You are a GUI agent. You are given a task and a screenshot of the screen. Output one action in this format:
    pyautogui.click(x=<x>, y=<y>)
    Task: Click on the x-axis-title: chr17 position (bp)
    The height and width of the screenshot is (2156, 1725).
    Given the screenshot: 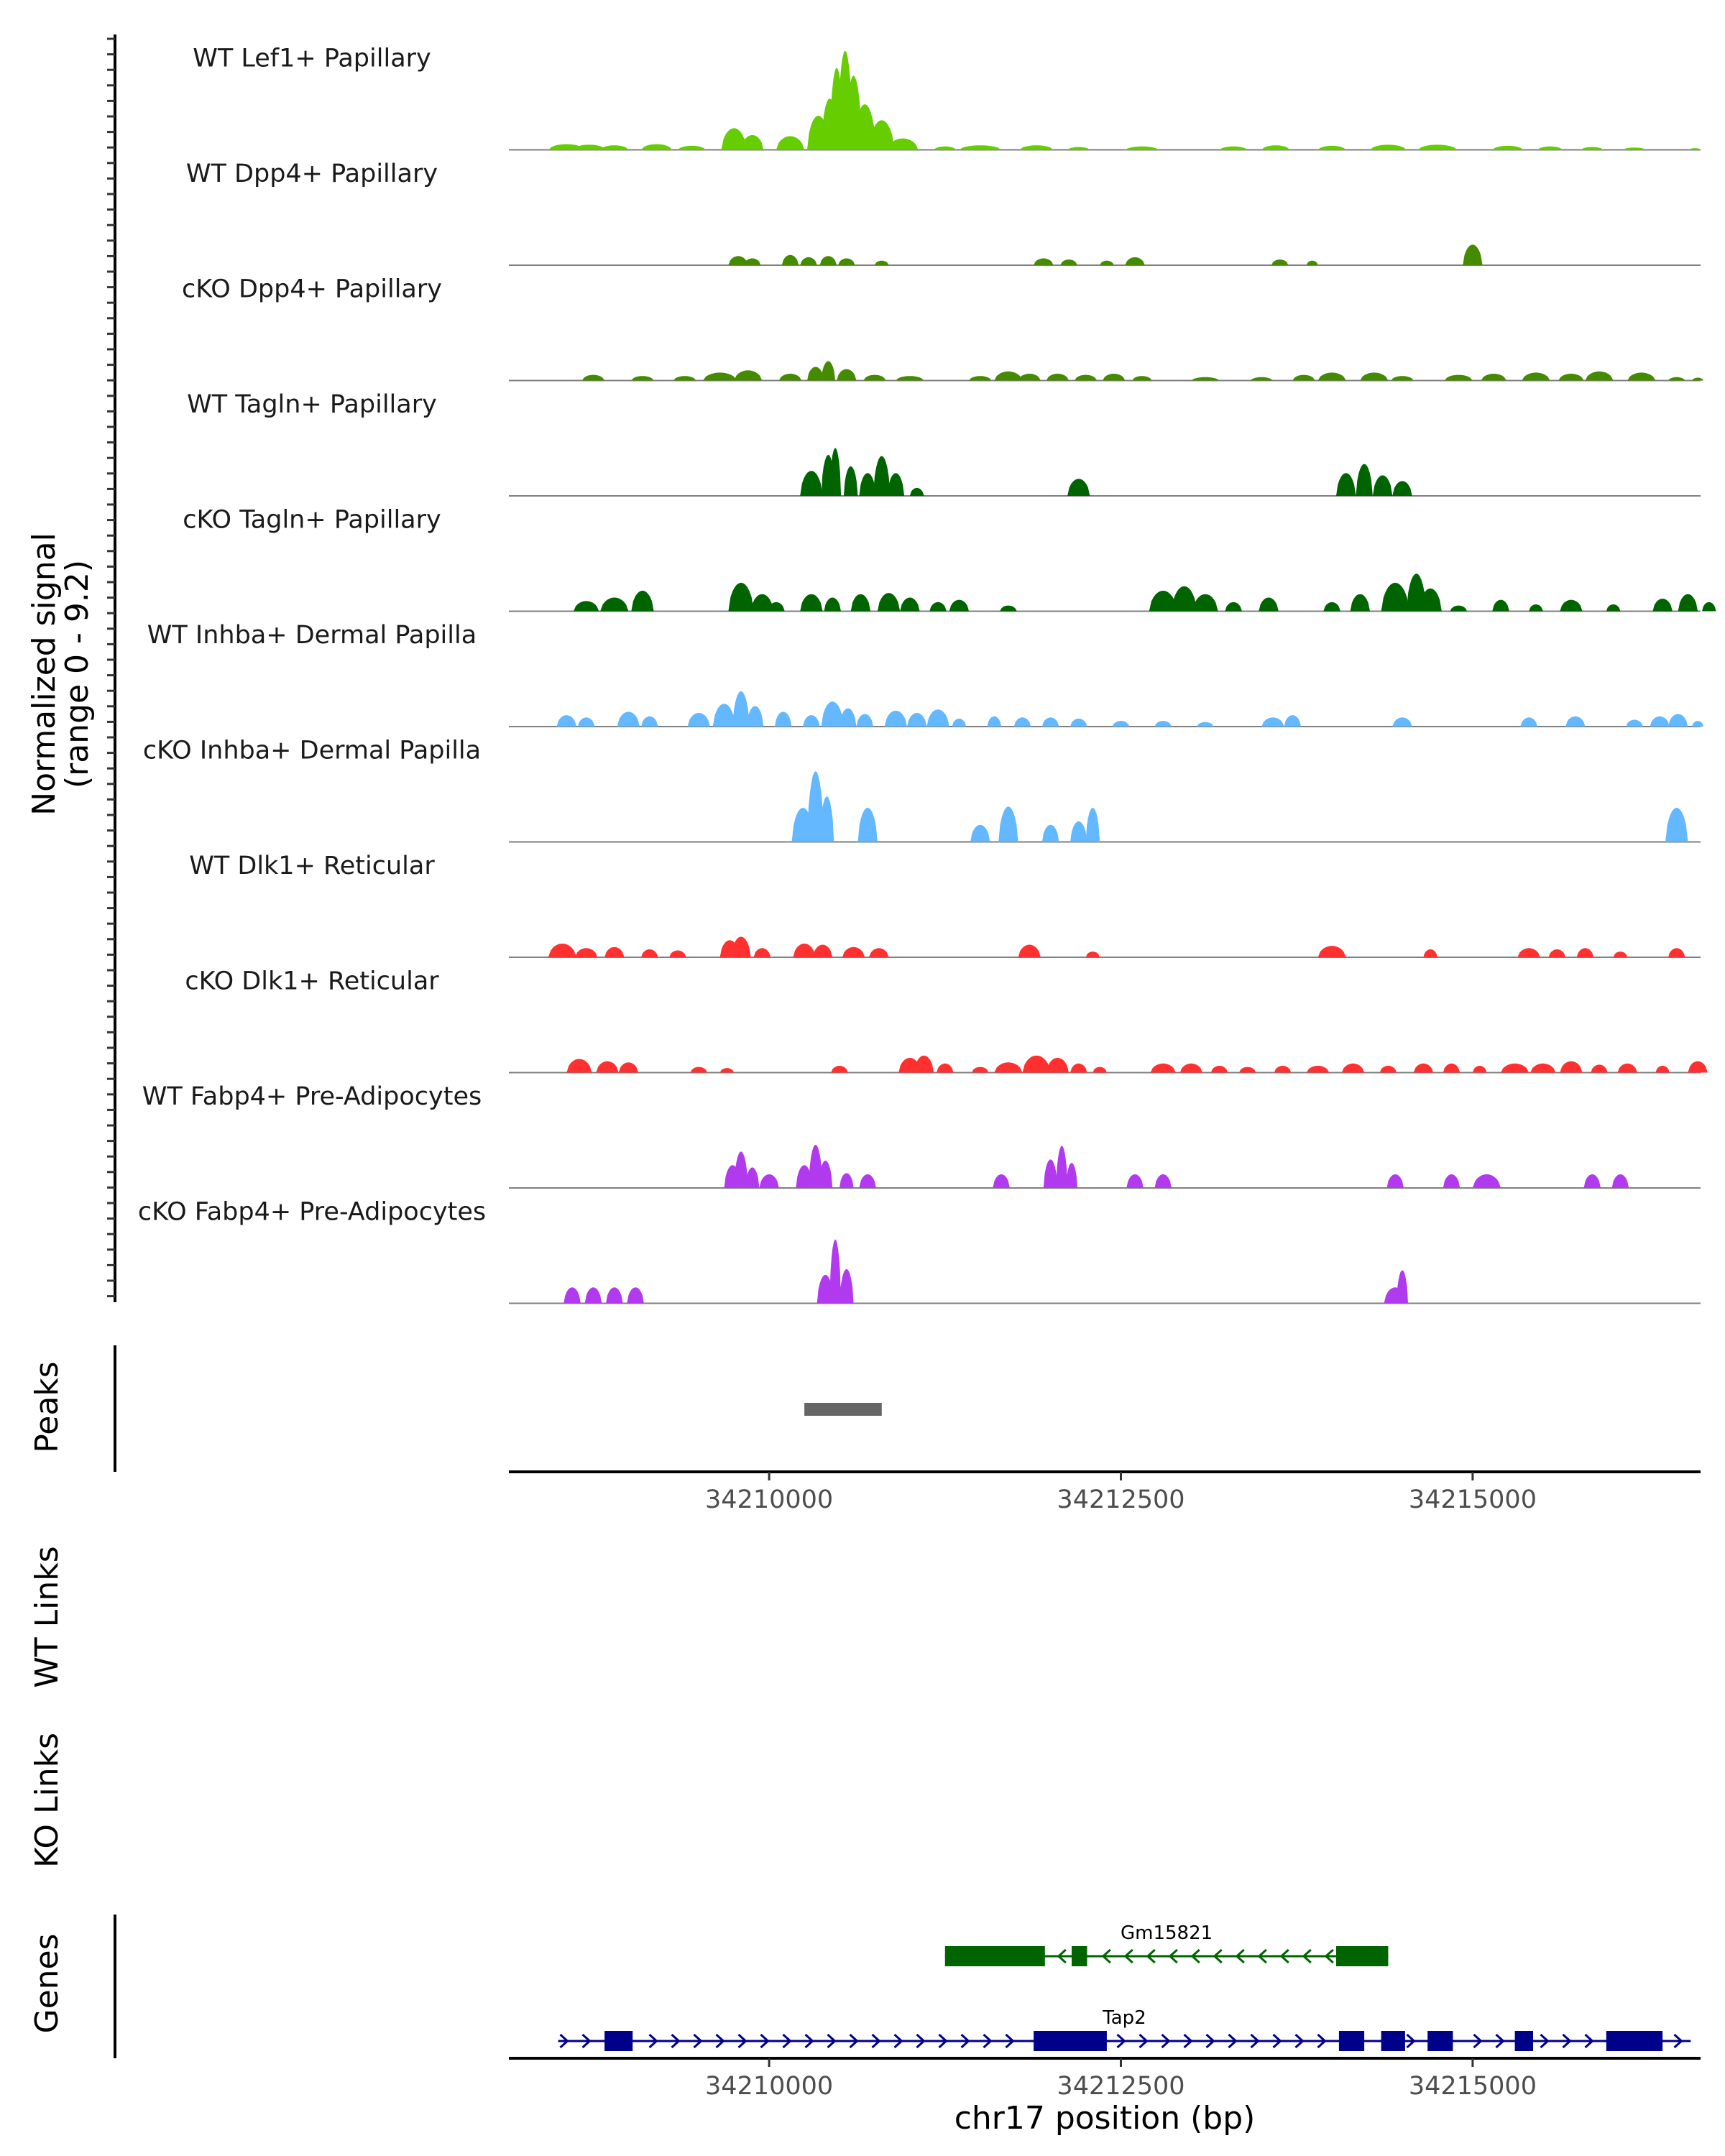 What is the action you would take?
    pyautogui.click(x=1105, y=2118)
    